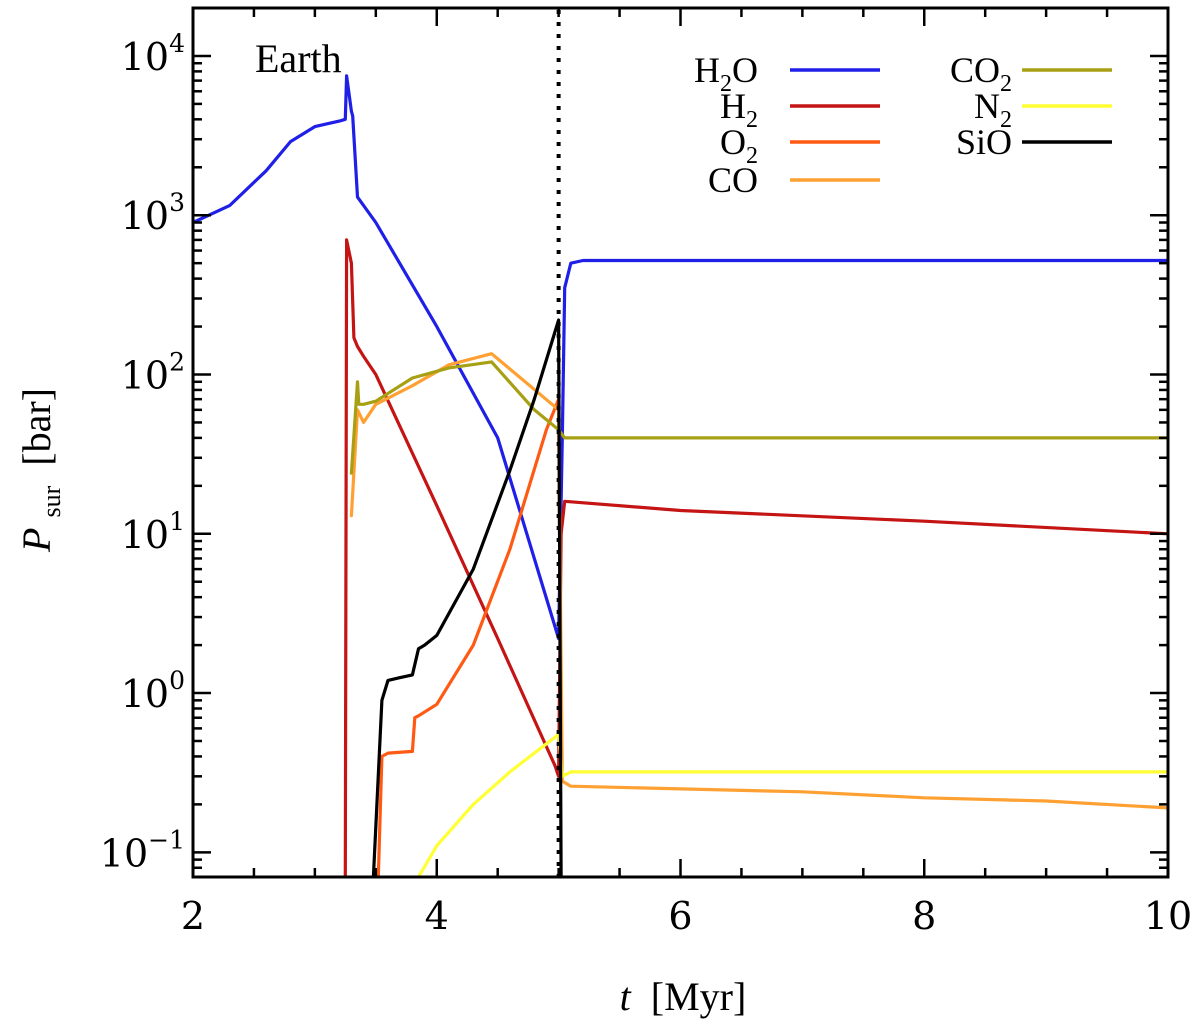 The image size is (1200, 1025). I want to click on series-line-n2, so click(792, 804).